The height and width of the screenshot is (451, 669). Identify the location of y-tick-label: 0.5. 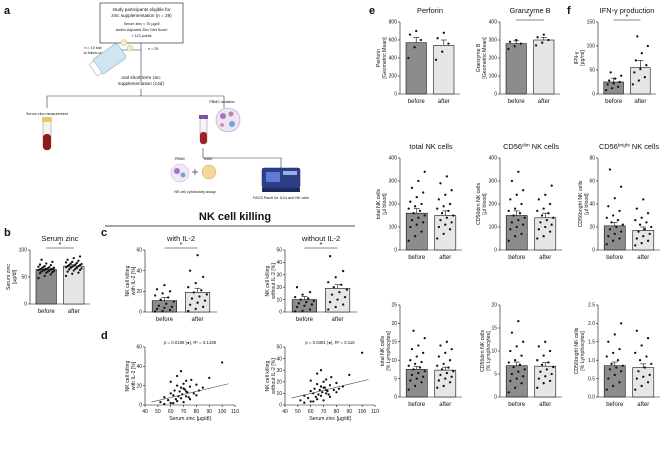
(591, 379).